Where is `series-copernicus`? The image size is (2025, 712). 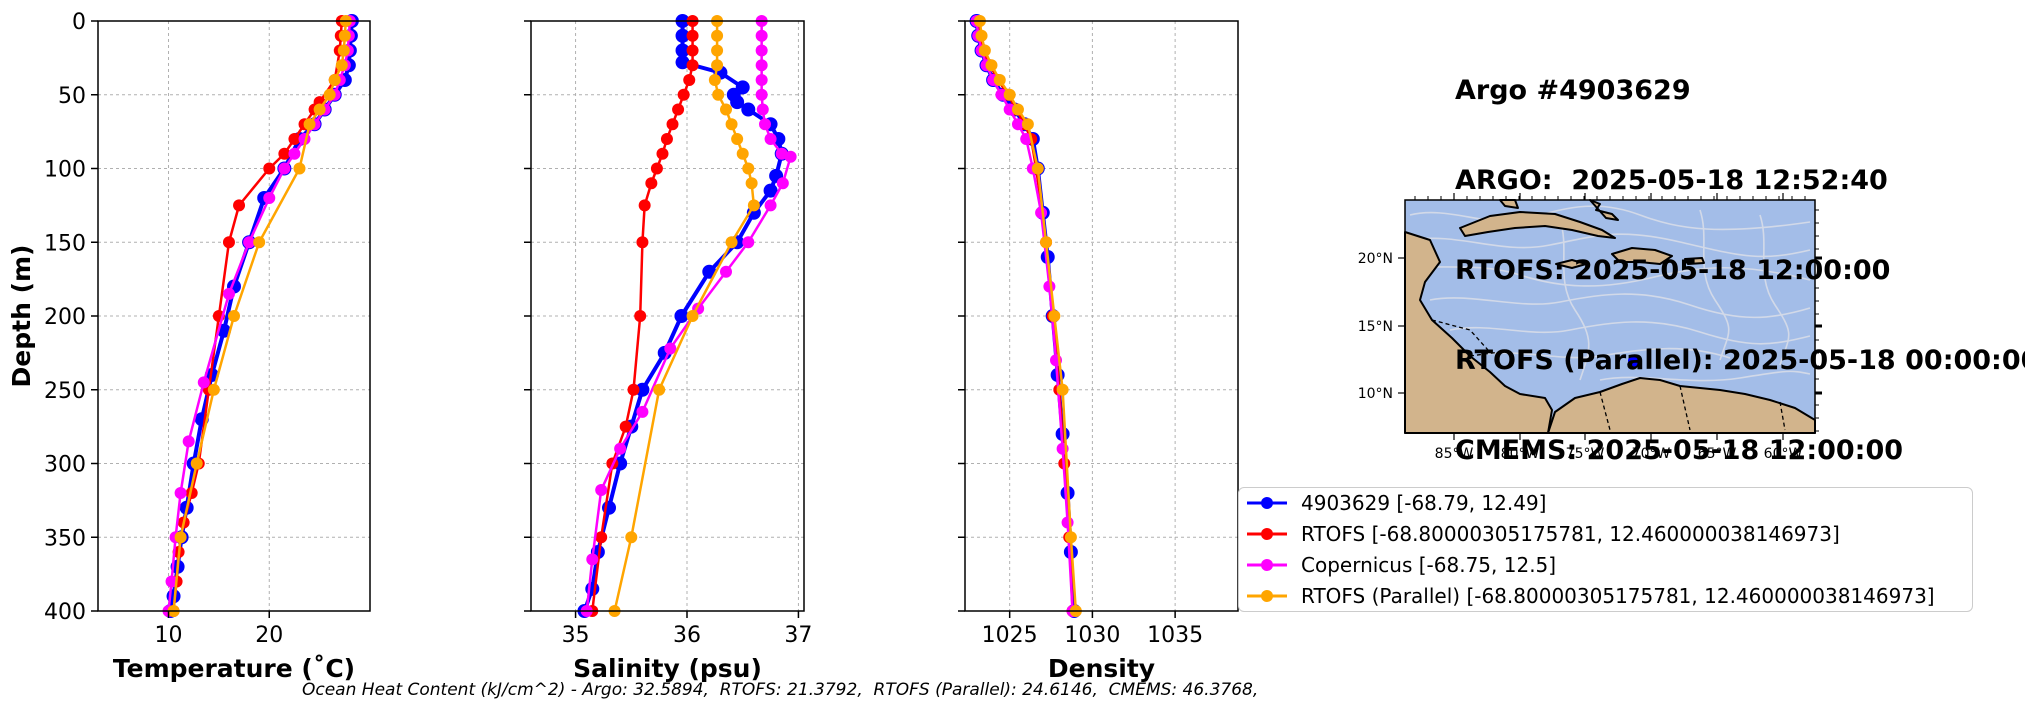
series-copernicus is located at coordinates (688, 316).